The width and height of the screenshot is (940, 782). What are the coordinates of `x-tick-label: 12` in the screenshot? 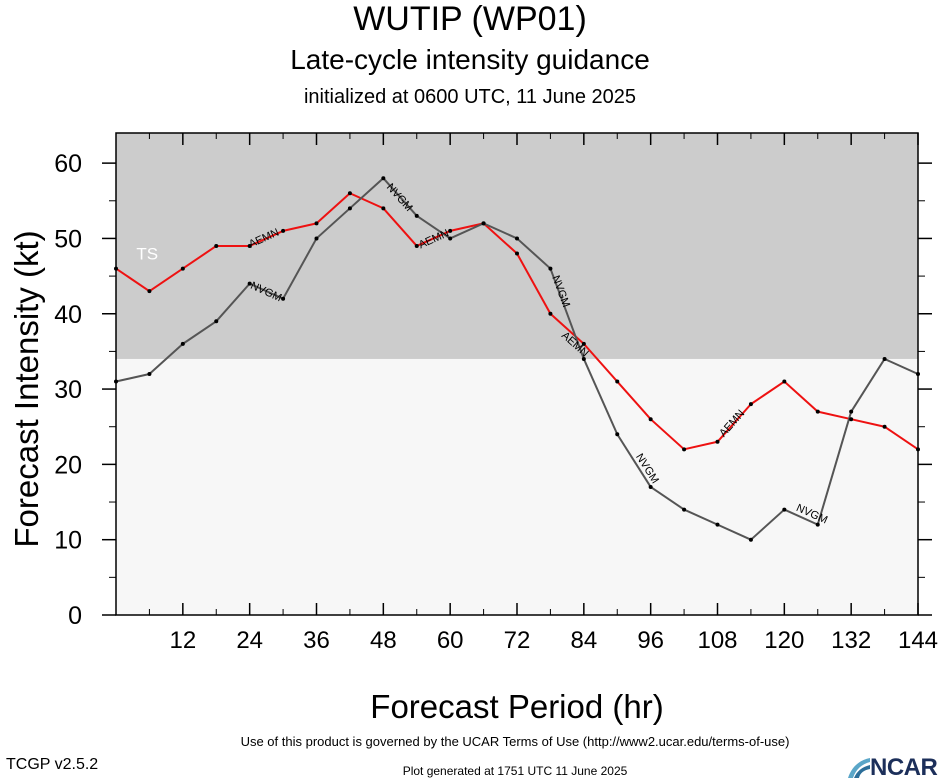 It's located at (182, 640).